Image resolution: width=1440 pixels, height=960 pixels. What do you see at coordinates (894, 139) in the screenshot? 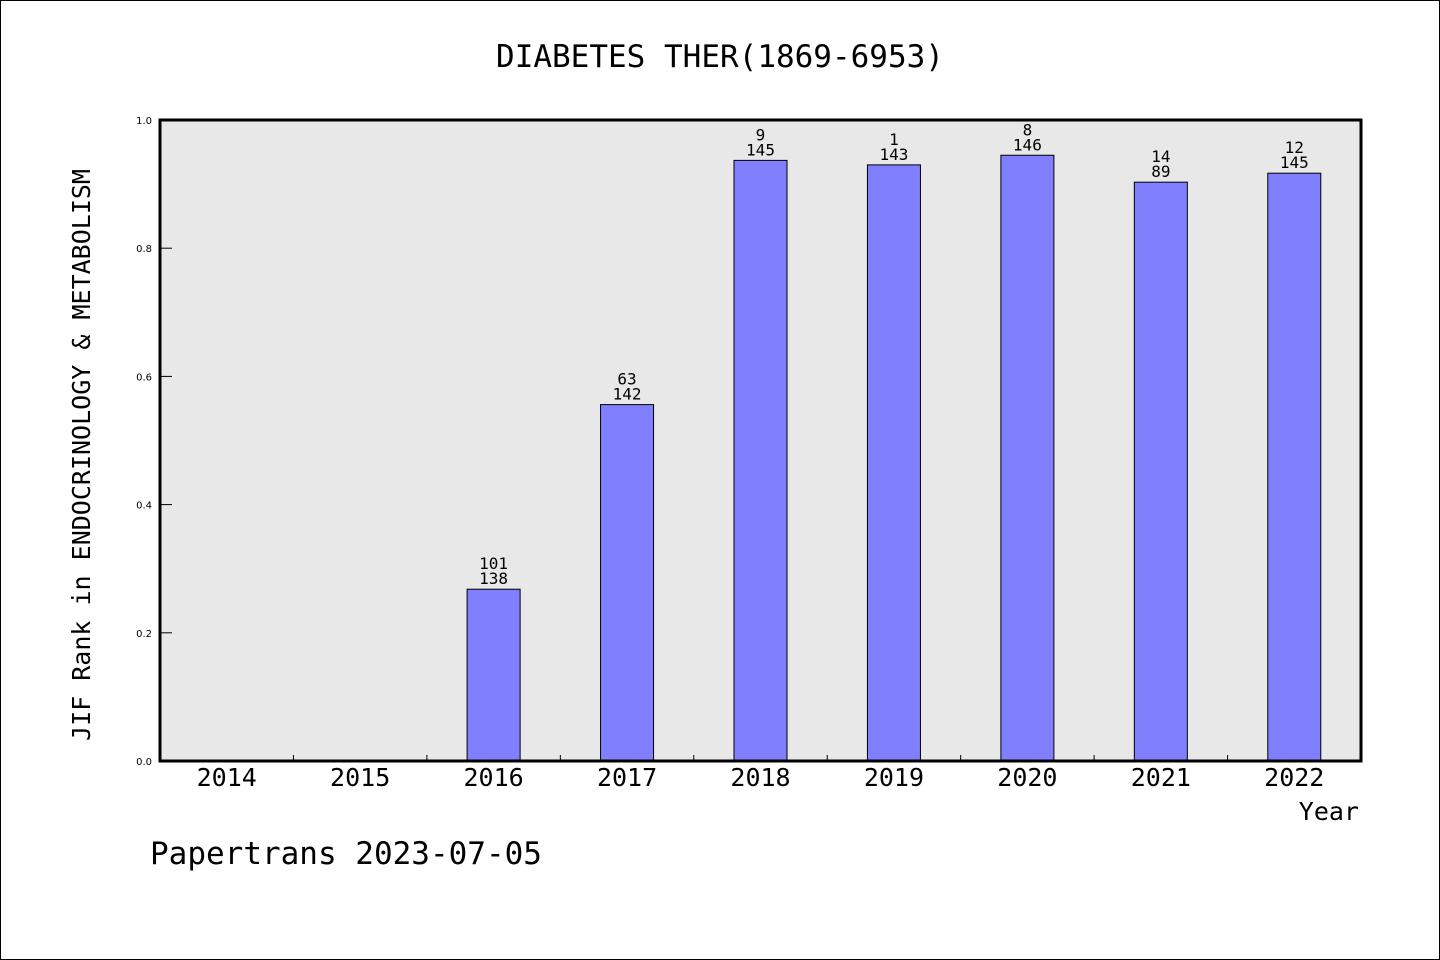
I see `bar-rank-label: 1` at bounding box center [894, 139].